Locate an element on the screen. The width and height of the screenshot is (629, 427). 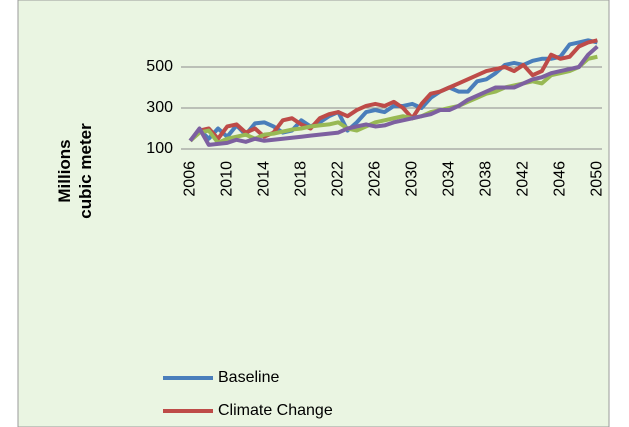
x-tick-label: 2022 is located at coordinates (338, 179).